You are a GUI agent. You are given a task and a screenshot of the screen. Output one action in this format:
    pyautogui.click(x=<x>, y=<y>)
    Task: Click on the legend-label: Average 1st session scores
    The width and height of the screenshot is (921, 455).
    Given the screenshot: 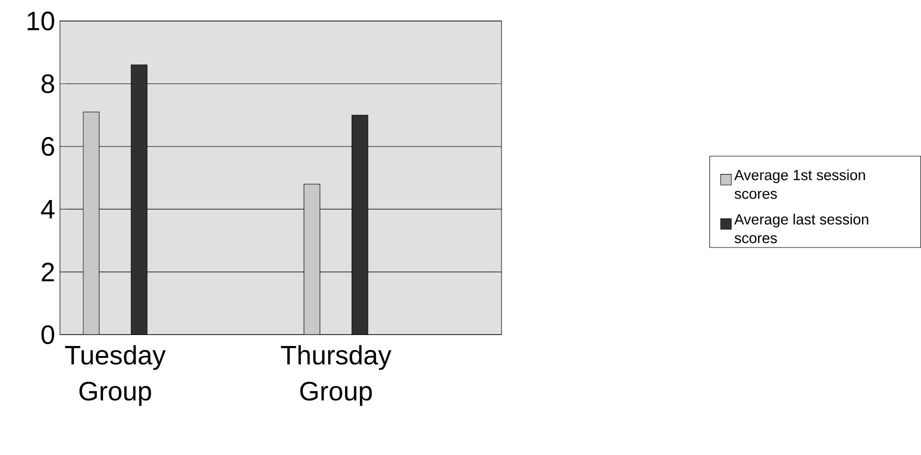 What is the action you would take?
    pyautogui.click(x=799, y=185)
    